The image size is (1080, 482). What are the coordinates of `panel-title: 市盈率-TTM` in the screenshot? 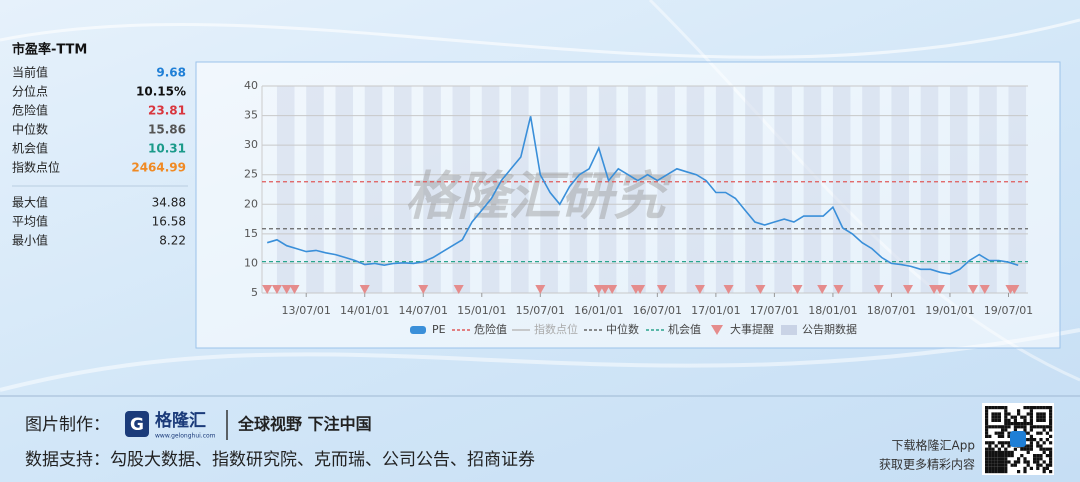 It's located at (49, 50).